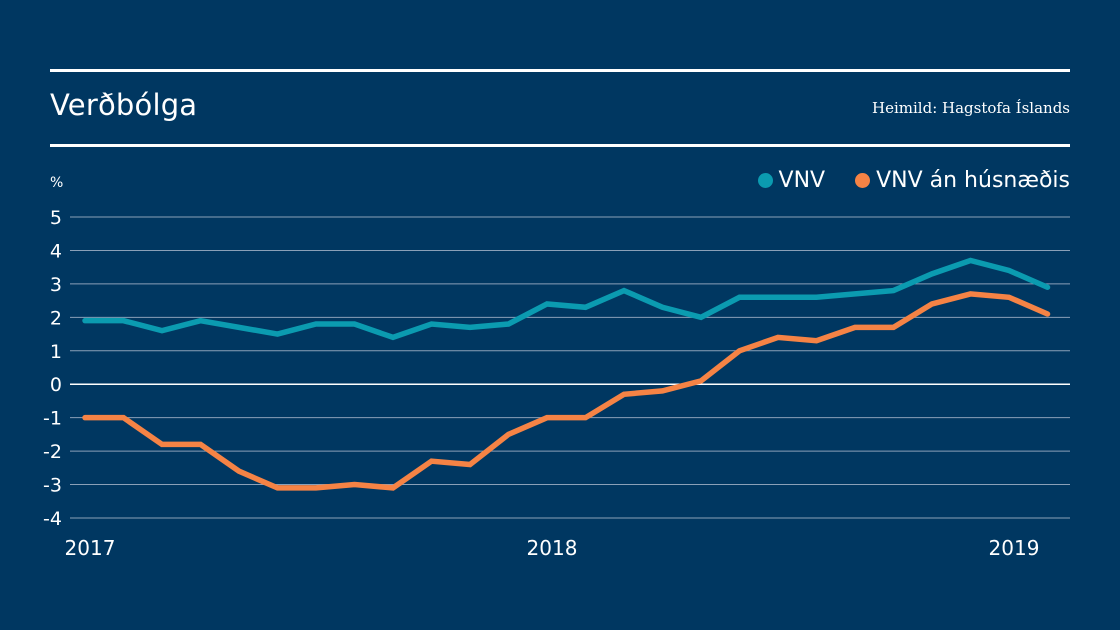  I want to click on legend: VNV VNV án húsnæðis, so click(899, 180).